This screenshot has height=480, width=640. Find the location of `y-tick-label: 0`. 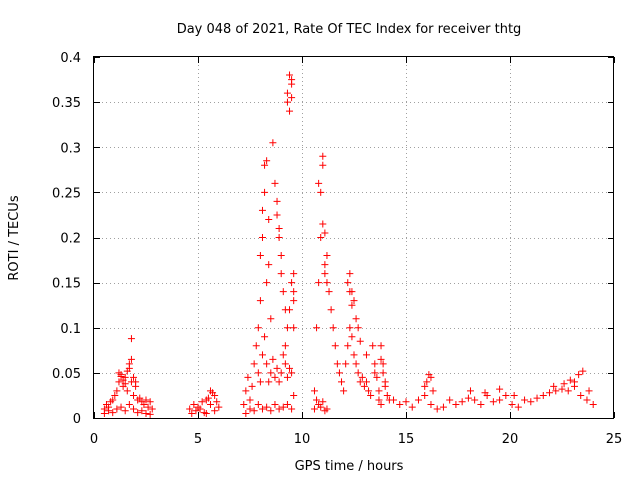

y-tick-label: 0 is located at coordinates (77, 419).